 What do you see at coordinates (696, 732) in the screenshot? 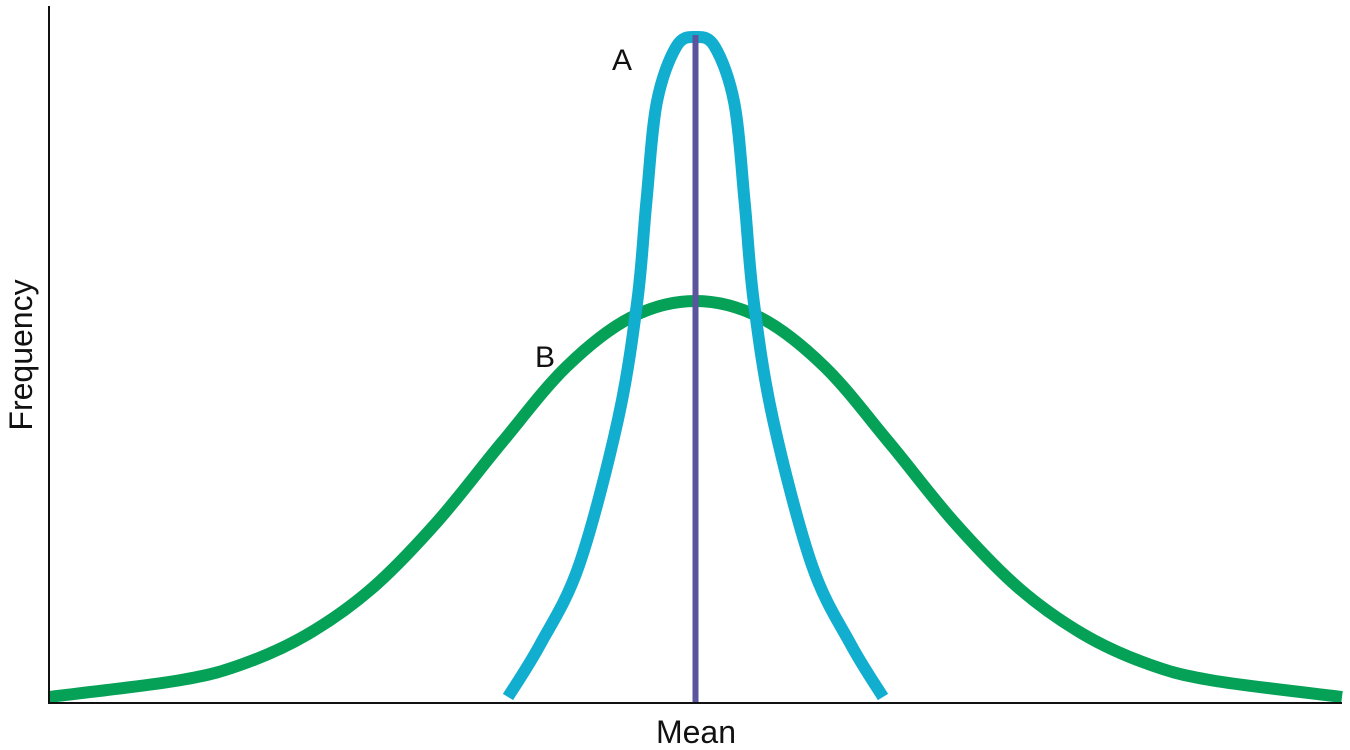
I see `x-axis-label: Mean` at bounding box center [696, 732].